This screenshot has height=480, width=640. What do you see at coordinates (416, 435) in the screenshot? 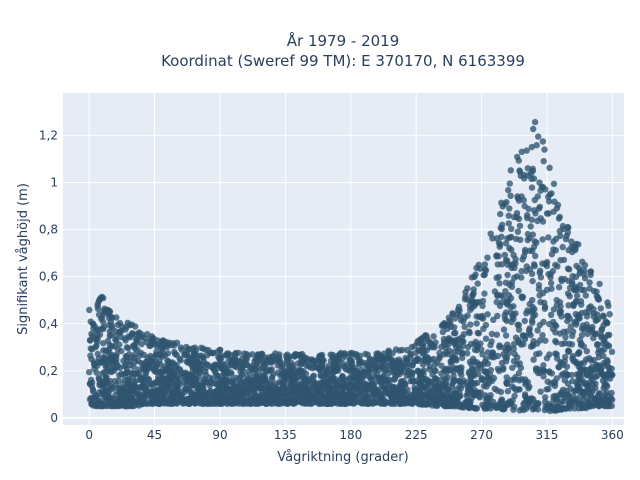
I see `x-tick-label: 225` at bounding box center [416, 435].